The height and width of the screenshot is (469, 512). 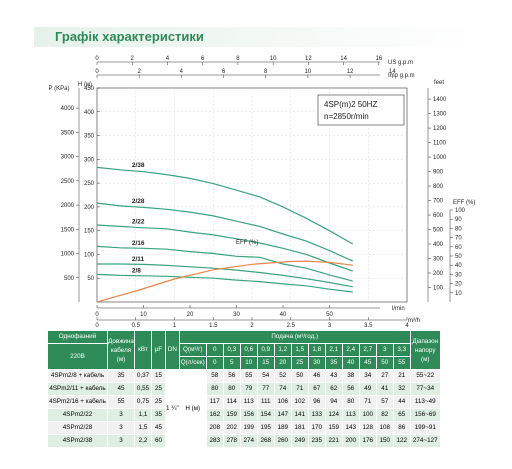 What do you see at coordinates (143, 441) in the screenshot?
I see `cell-kw: 2,2` at bounding box center [143, 441].